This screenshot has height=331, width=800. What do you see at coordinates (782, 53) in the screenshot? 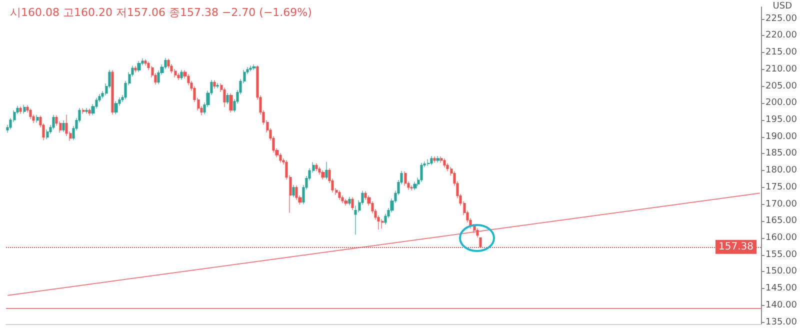
I see `y-tick-label: 215.00` at bounding box center [782, 53].